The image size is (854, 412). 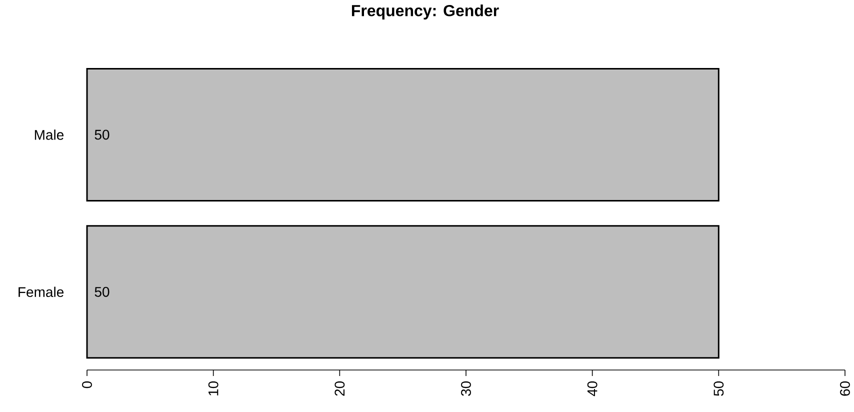 What do you see at coordinates (213, 388) in the screenshot?
I see `x-tick-label: 10` at bounding box center [213, 388].